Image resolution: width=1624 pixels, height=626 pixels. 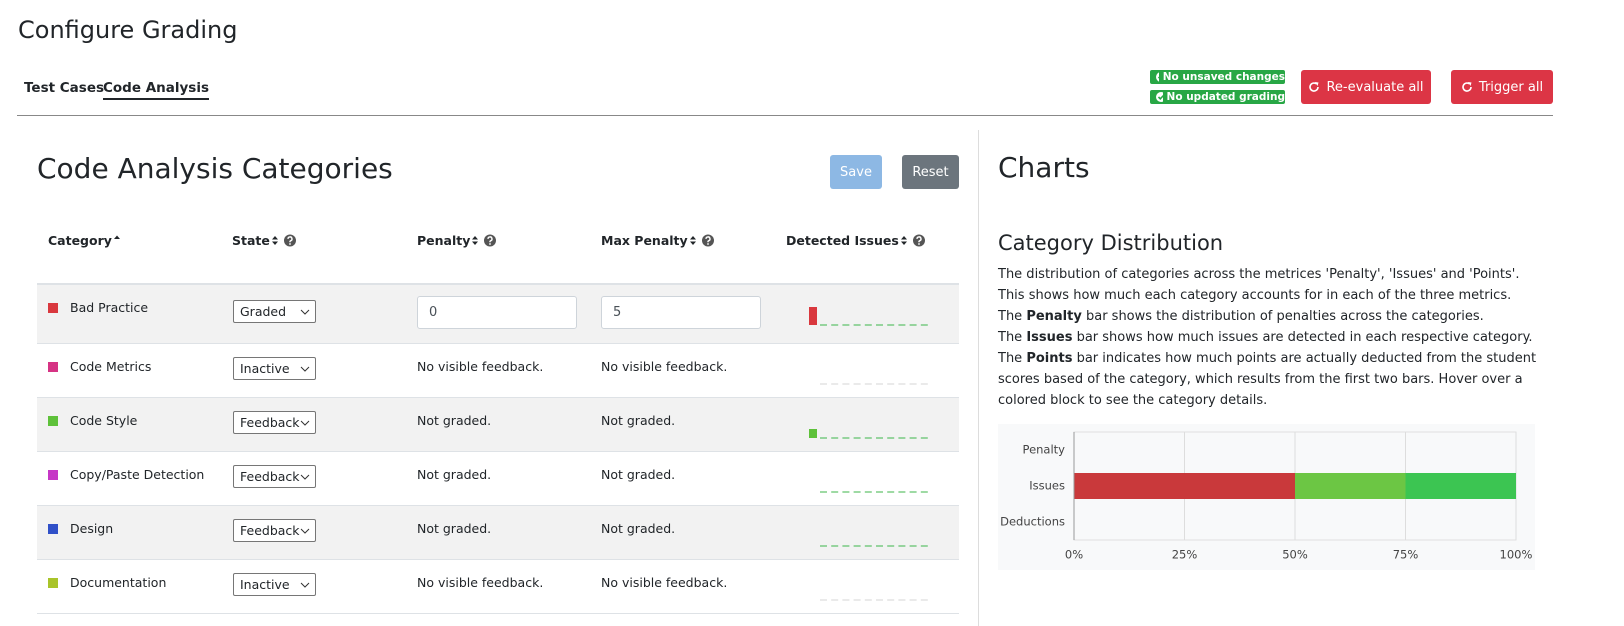 I want to click on divider, so click(x=785, y=115).